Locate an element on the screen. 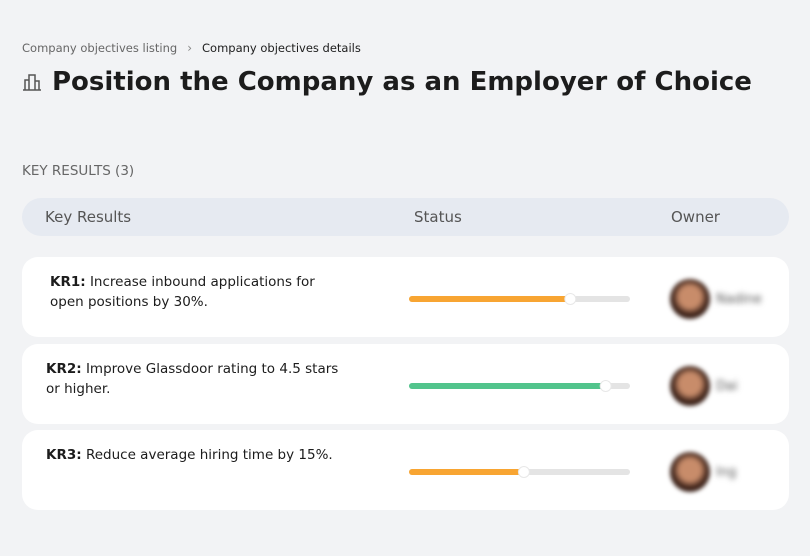  breadcrumb-current: Company objectives details is located at coordinates (281, 48).